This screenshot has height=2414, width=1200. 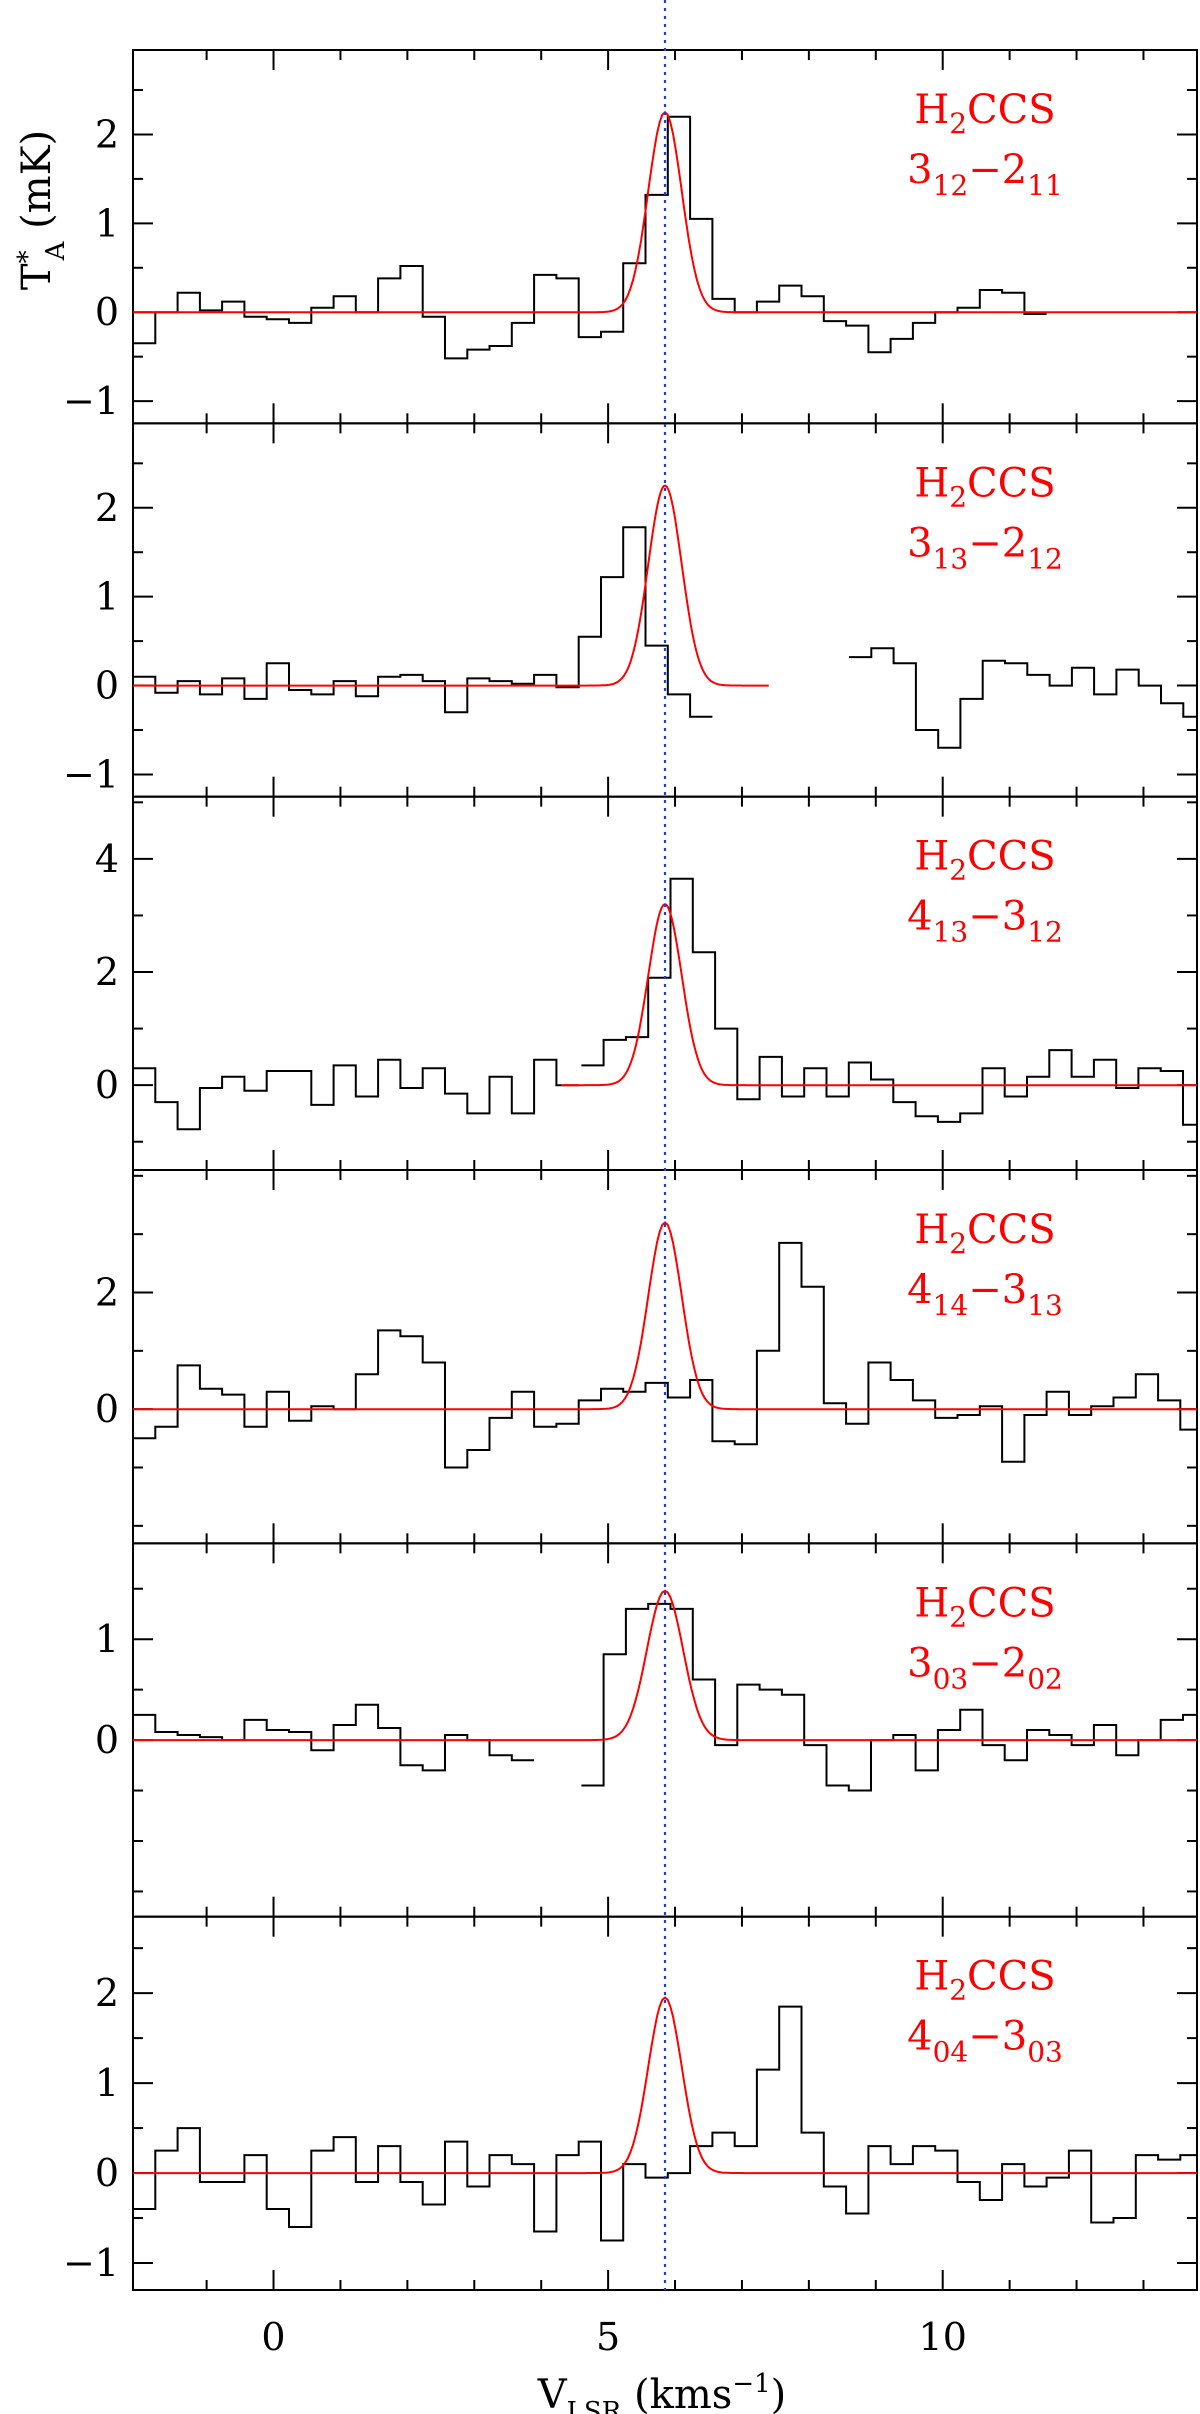 I want to click on transition-label: 313−212, so click(x=985, y=547).